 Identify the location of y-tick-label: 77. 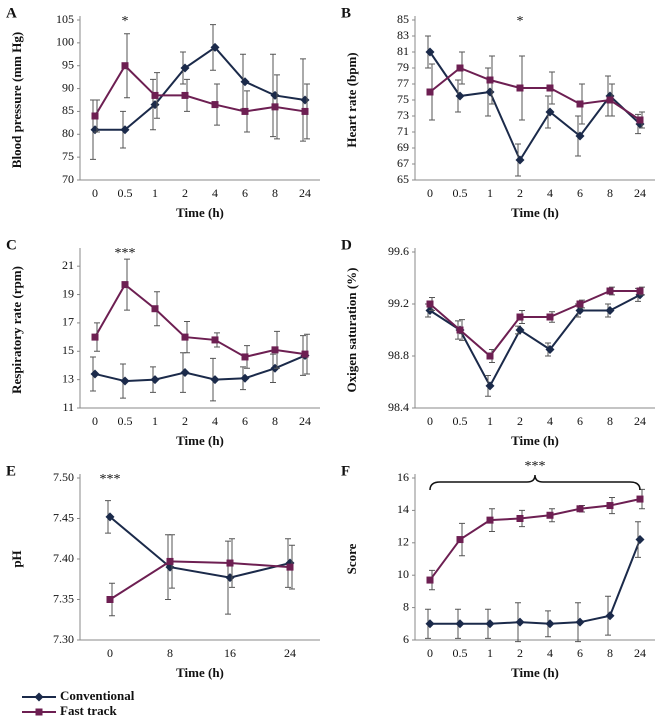
(403, 83).